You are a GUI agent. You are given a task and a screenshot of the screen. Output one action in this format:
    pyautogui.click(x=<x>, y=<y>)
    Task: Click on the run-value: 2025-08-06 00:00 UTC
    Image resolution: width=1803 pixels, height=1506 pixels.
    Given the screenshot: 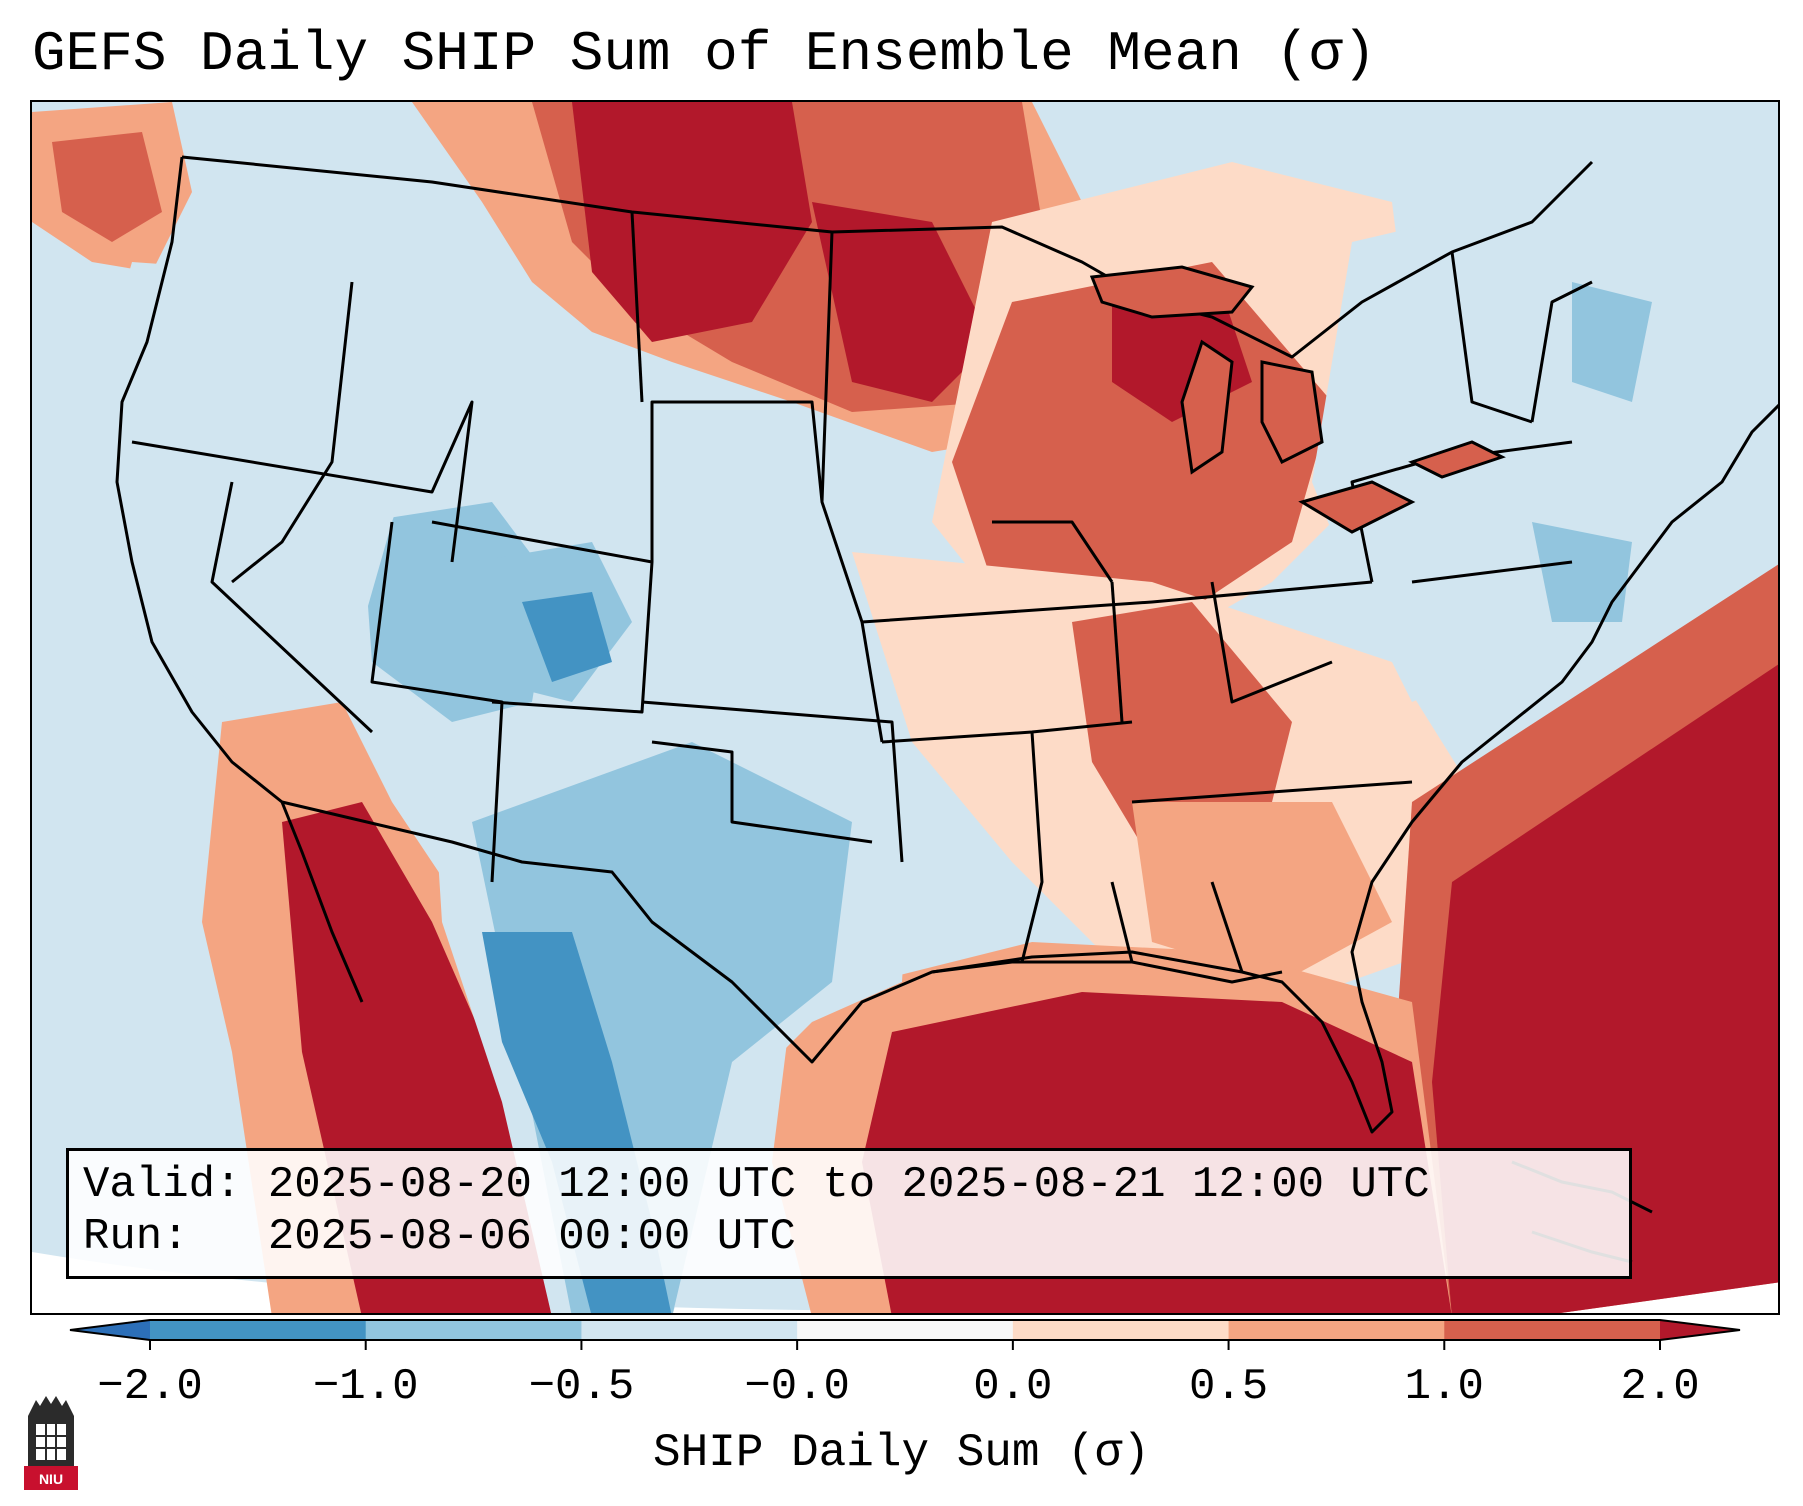 What is the action you would take?
    pyautogui.click(x=531, y=1237)
    